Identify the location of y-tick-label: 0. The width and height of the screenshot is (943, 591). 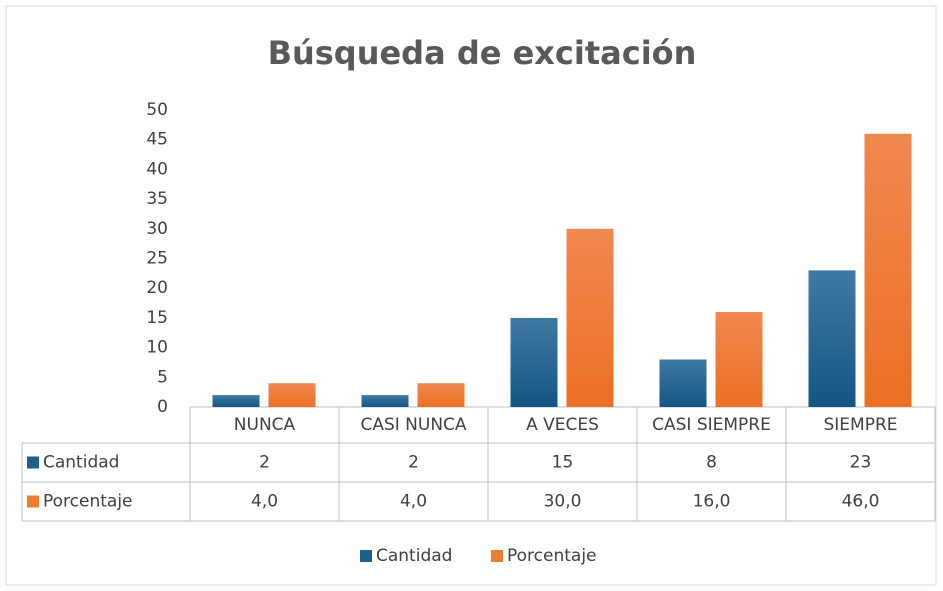
(162, 407).